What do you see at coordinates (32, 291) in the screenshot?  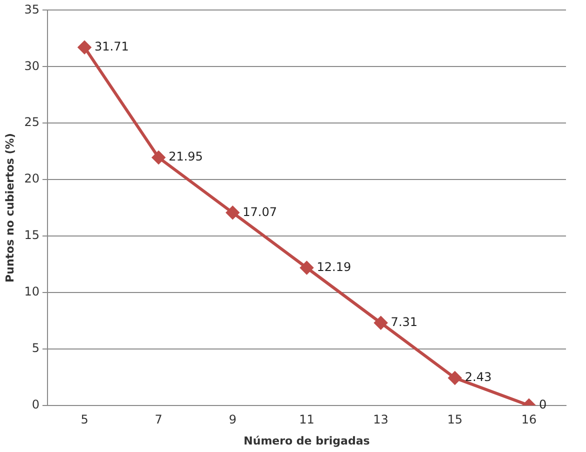 I see `y-tick-label: 10` at bounding box center [32, 291].